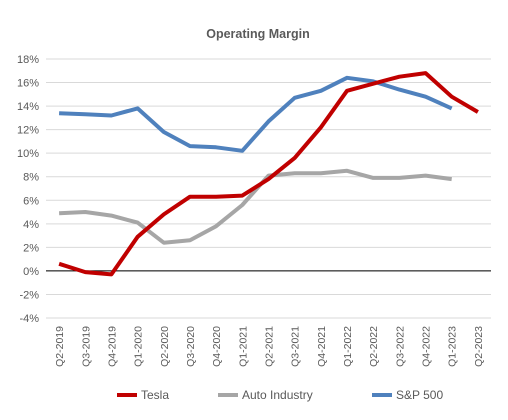 This screenshot has width=508, height=420. I want to click on legend-item-auto-industry: Auto Industry, so click(265, 395).